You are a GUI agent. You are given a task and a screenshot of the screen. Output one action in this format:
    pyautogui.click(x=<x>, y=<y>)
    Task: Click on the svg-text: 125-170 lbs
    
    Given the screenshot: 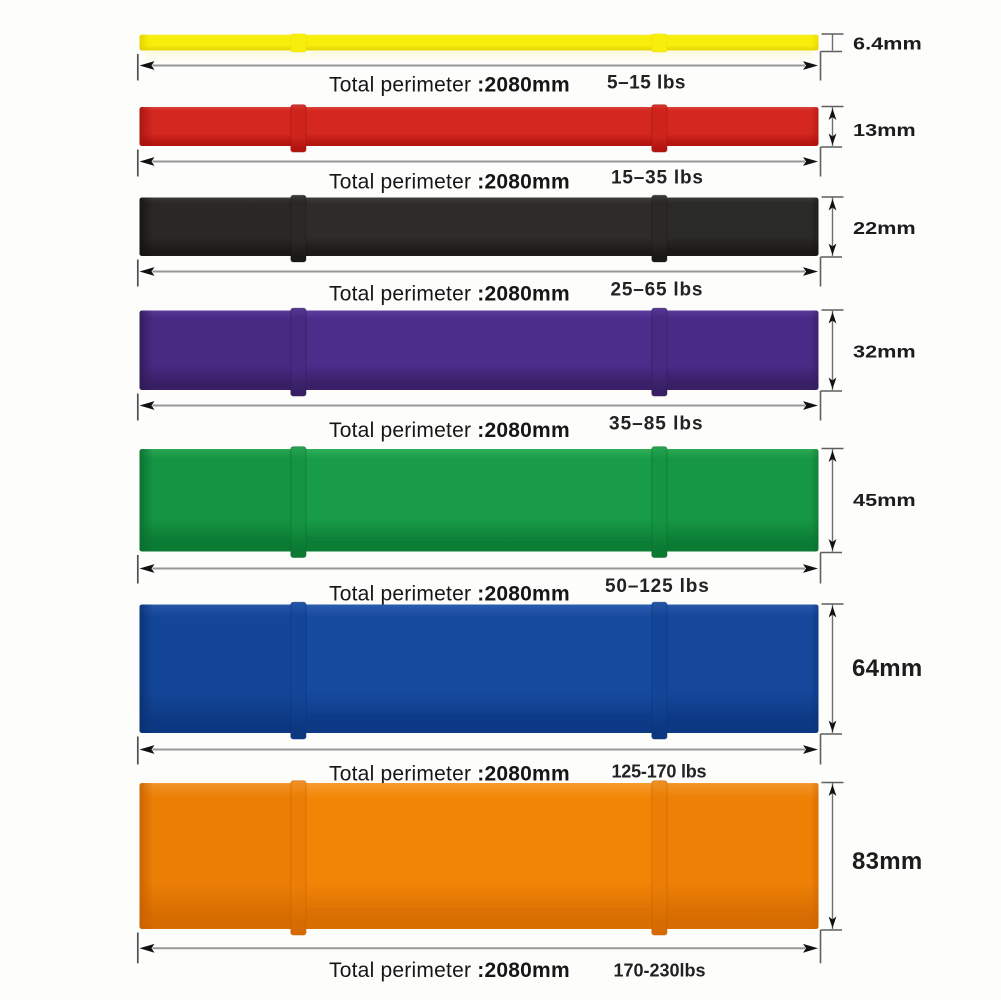 What is the action you would take?
    pyautogui.click(x=659, y=772)
    